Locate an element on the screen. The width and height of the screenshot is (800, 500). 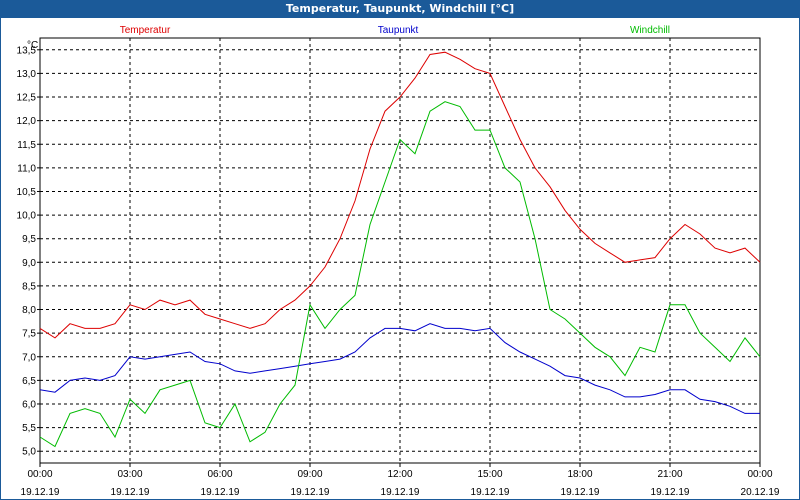
y-tick-label: 6,0 is located at coordinates (29, 404).